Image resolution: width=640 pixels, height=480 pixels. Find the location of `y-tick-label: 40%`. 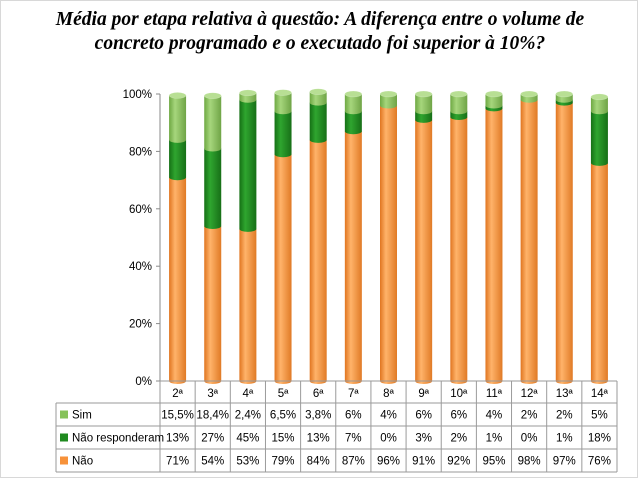

y-tick-label: 40% is located at coordinates (140, 267).